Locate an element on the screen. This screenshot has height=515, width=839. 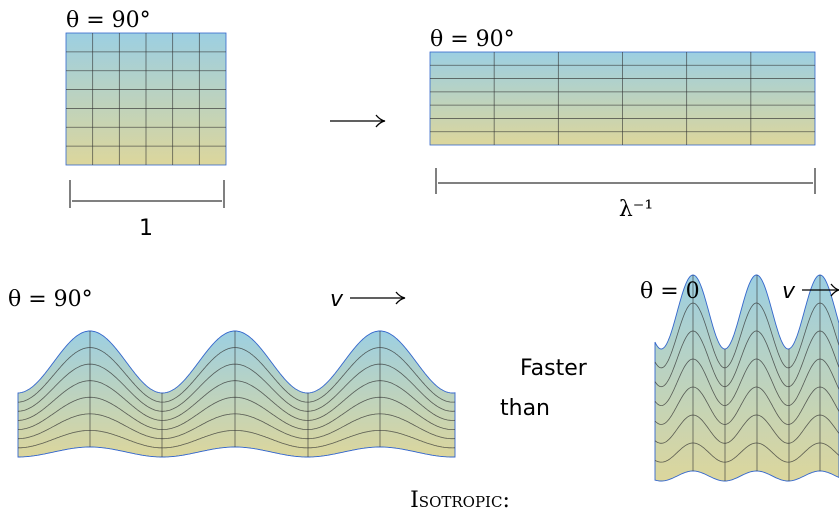
comparison-text: Faster is located at coordinates (554, 368).